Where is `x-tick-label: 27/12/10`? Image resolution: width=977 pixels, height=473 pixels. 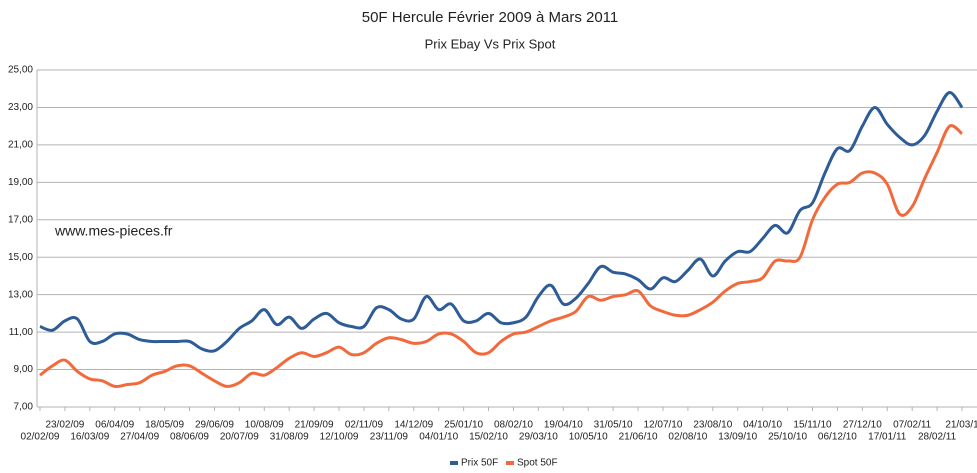 x-tick-label: 27/12/10 is located at coordinates (862, 425).